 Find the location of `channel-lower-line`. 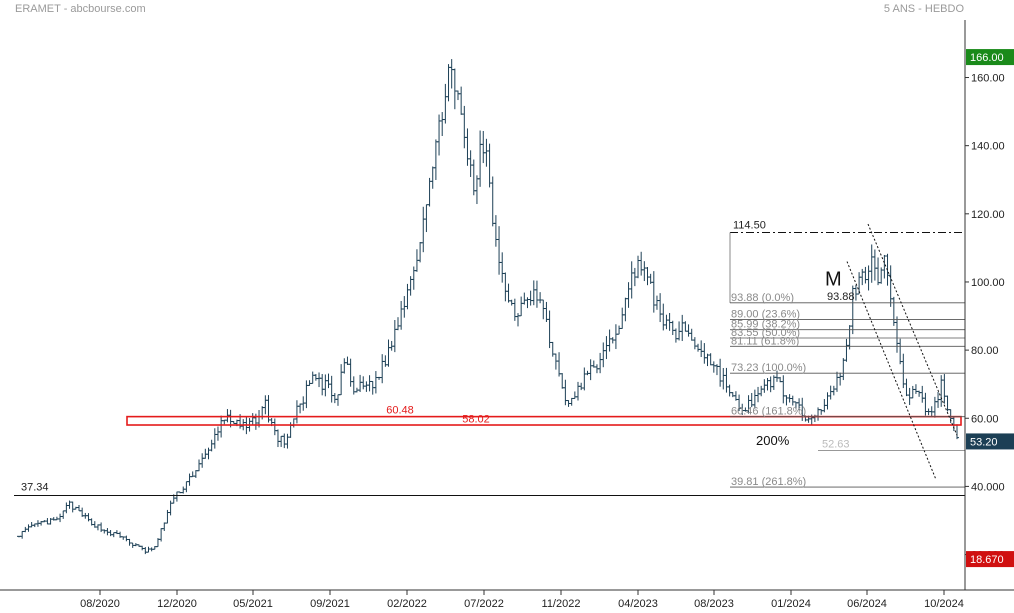

channel-lower-line is located at coordinates (891, 370).